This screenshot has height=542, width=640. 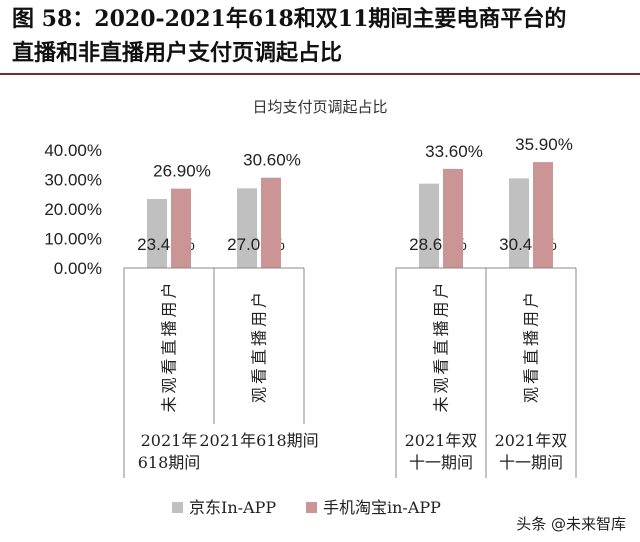 What do you see at coordinates (169, 462) in the screenshot?
I see `group-label: 618期间` at bounding box center [169, 462].